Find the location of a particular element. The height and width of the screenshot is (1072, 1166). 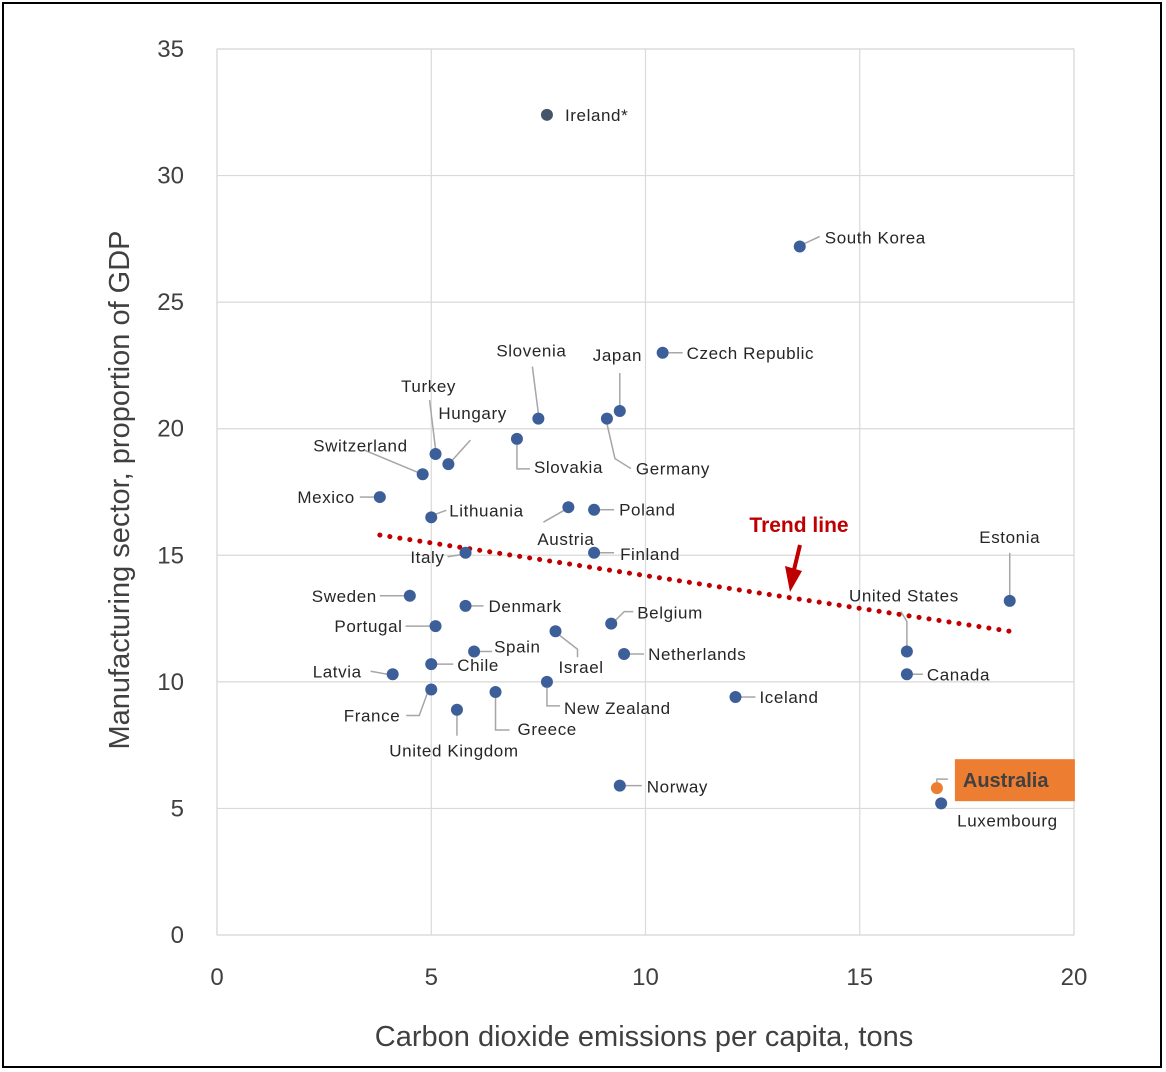

x-tick-label: 10 is located at coordinates (645, 977).